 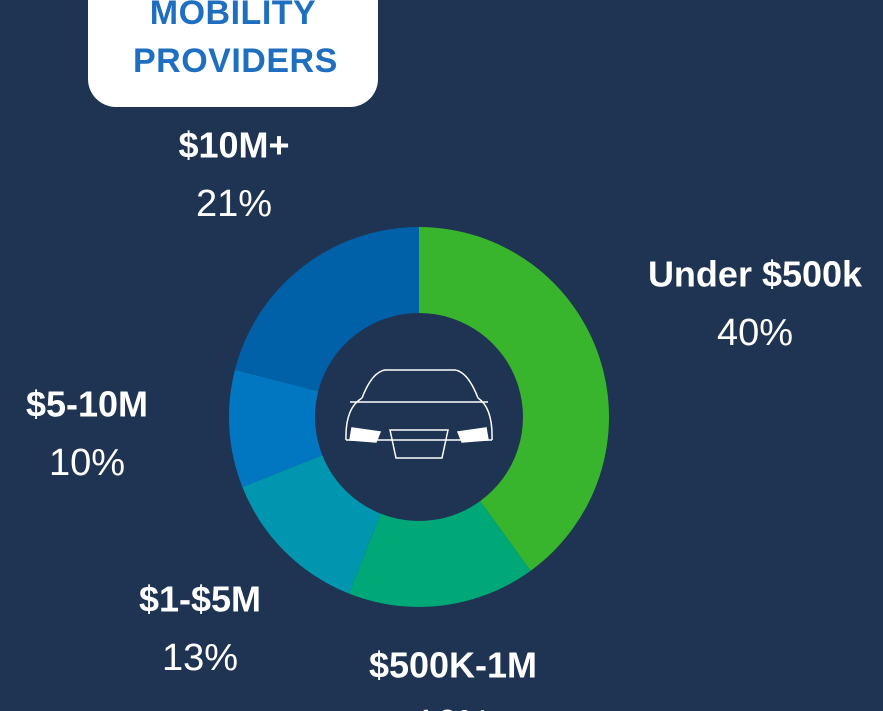 What do you see at coordinates (200, 658) in the screenshot?
I see `value-label: 13%` at bounding box center [200, 658].